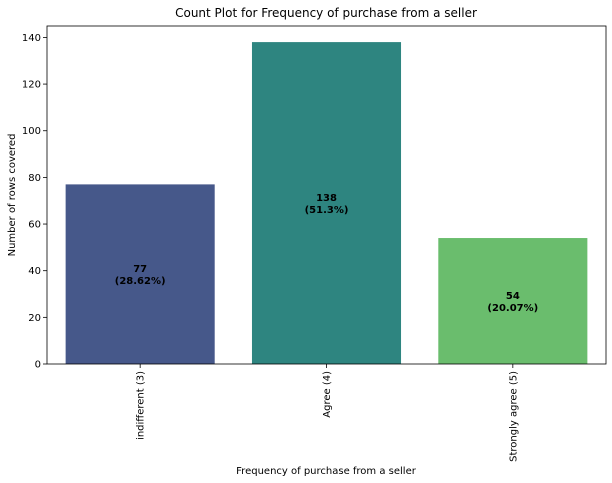  I want to click on x-tick-label-1: Agree (4), so click(327, 394).